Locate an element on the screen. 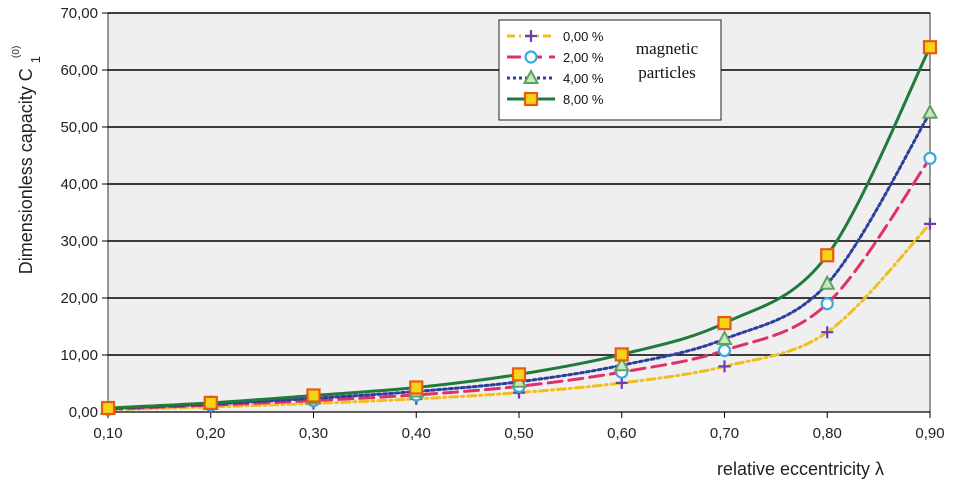  x-tick-label: 0,80 is located at coordinates (827, 433).